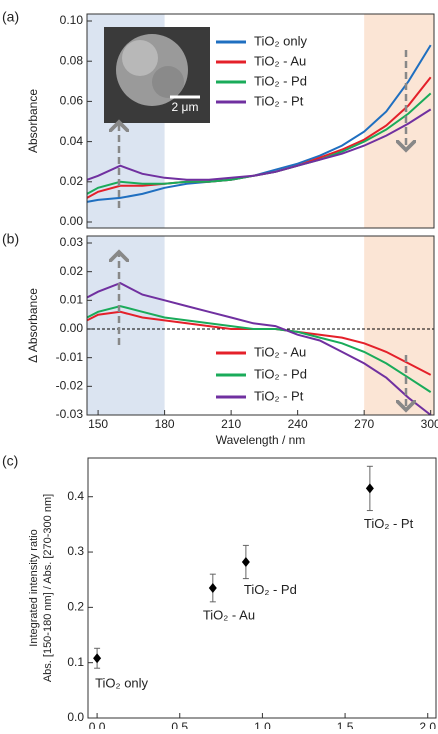 Image resolution: width=438 pixels, height=734 pixels. I want to click on point-label: TiO₂ only, so click(121, 683).